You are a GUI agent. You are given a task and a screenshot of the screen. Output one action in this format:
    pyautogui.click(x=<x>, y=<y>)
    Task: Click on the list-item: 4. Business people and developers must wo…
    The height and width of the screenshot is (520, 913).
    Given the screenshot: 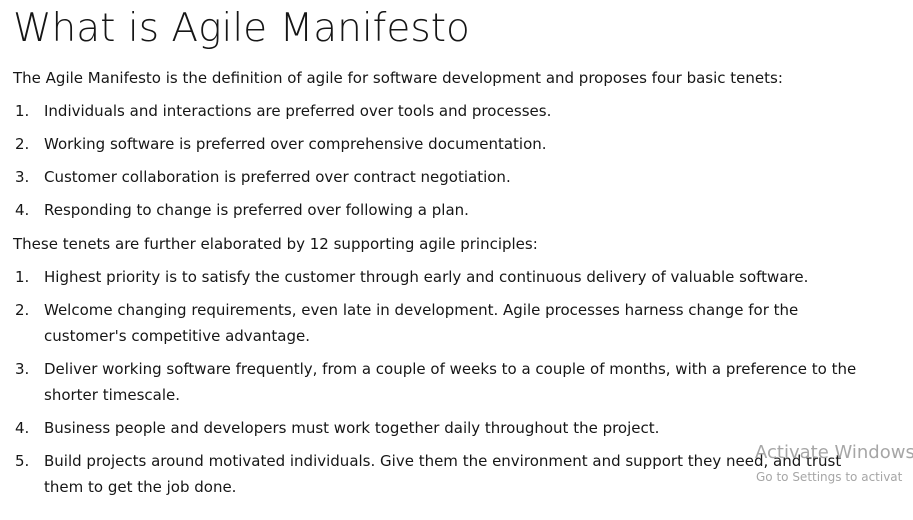 What is the action you would take?
    pyautogui.click(x=439, y=428)
    